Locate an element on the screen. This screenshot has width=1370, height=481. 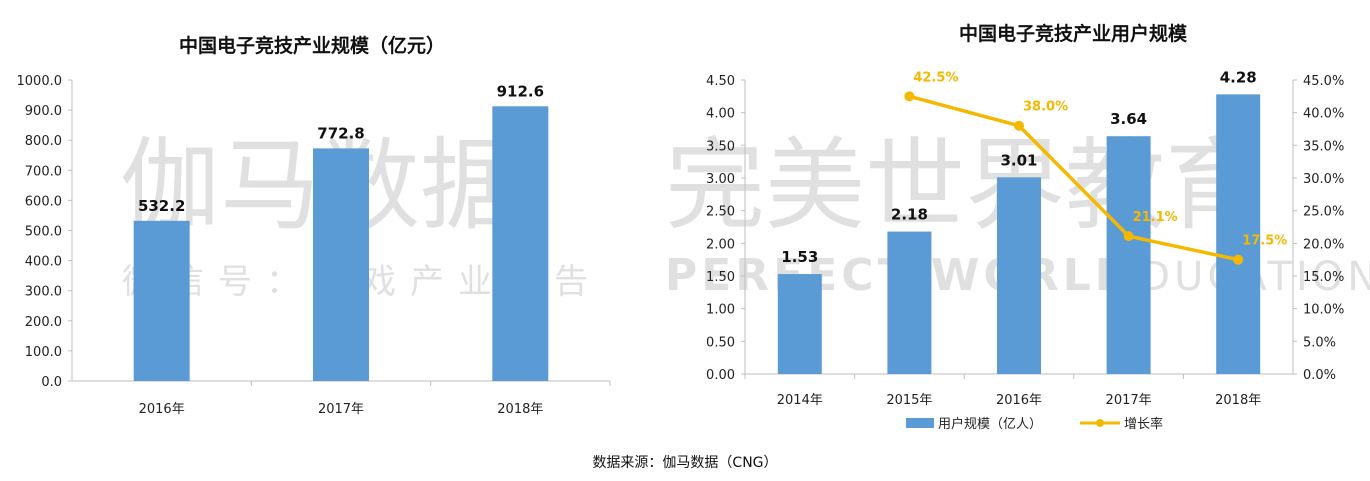
y-tick-label: 600.0 is located at coordinates (43, 201).